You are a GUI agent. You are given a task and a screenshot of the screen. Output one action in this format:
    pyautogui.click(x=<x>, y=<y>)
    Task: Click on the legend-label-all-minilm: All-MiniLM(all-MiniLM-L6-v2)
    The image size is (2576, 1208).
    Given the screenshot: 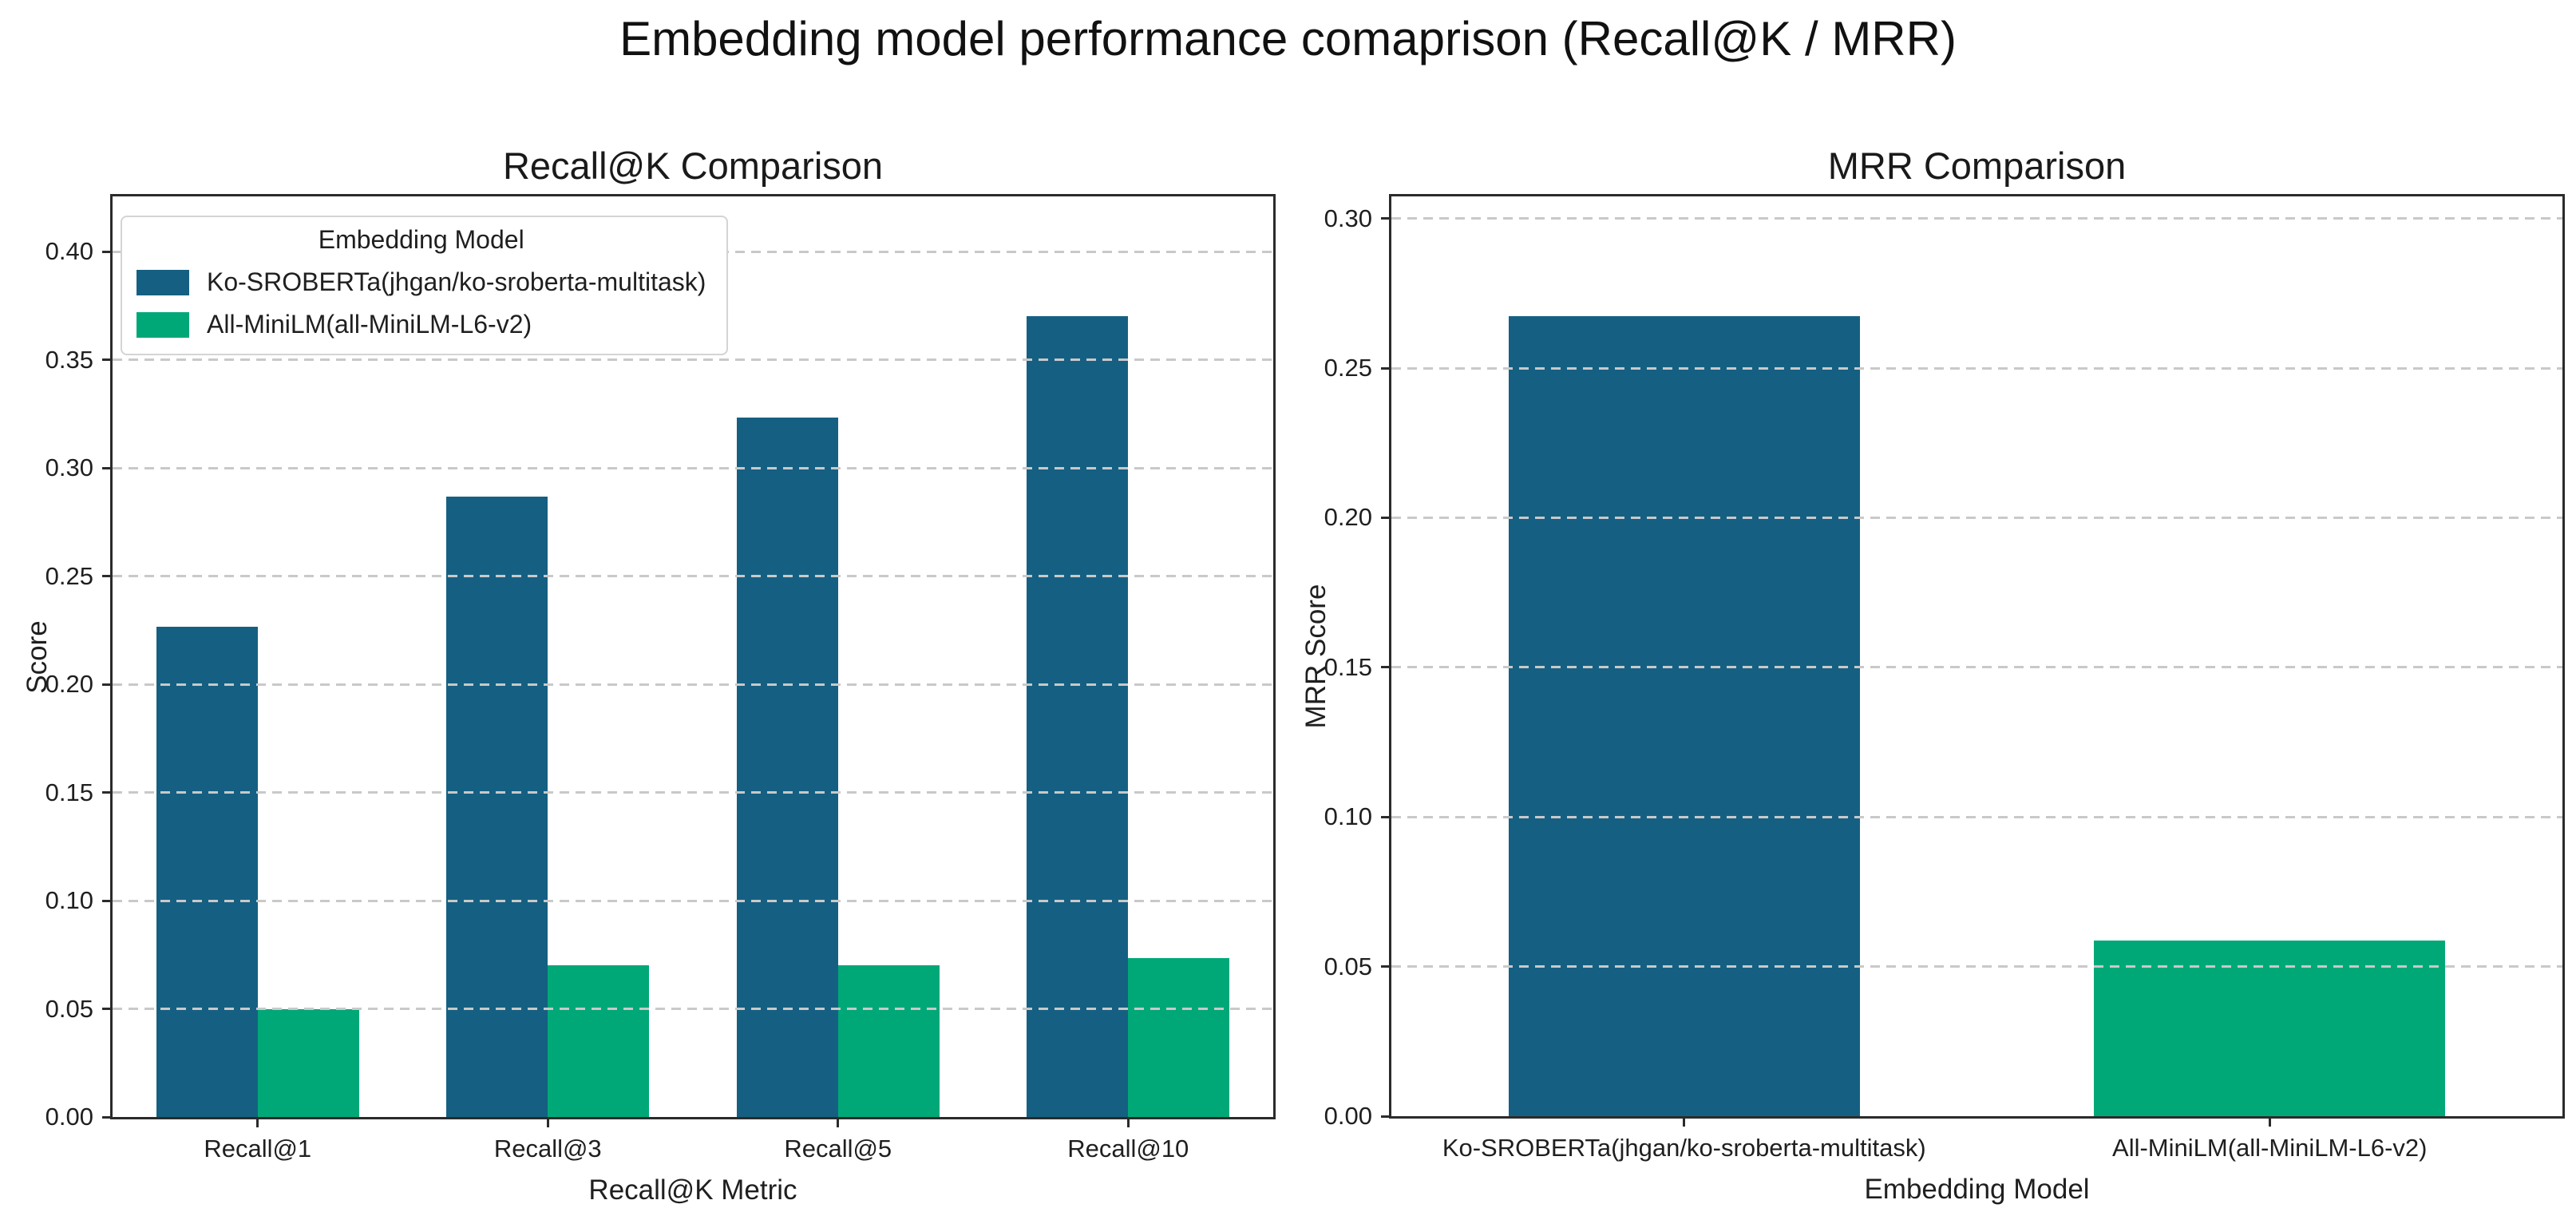 What is the action you would take?
    pyautogui.click(x=370, y=324)
    